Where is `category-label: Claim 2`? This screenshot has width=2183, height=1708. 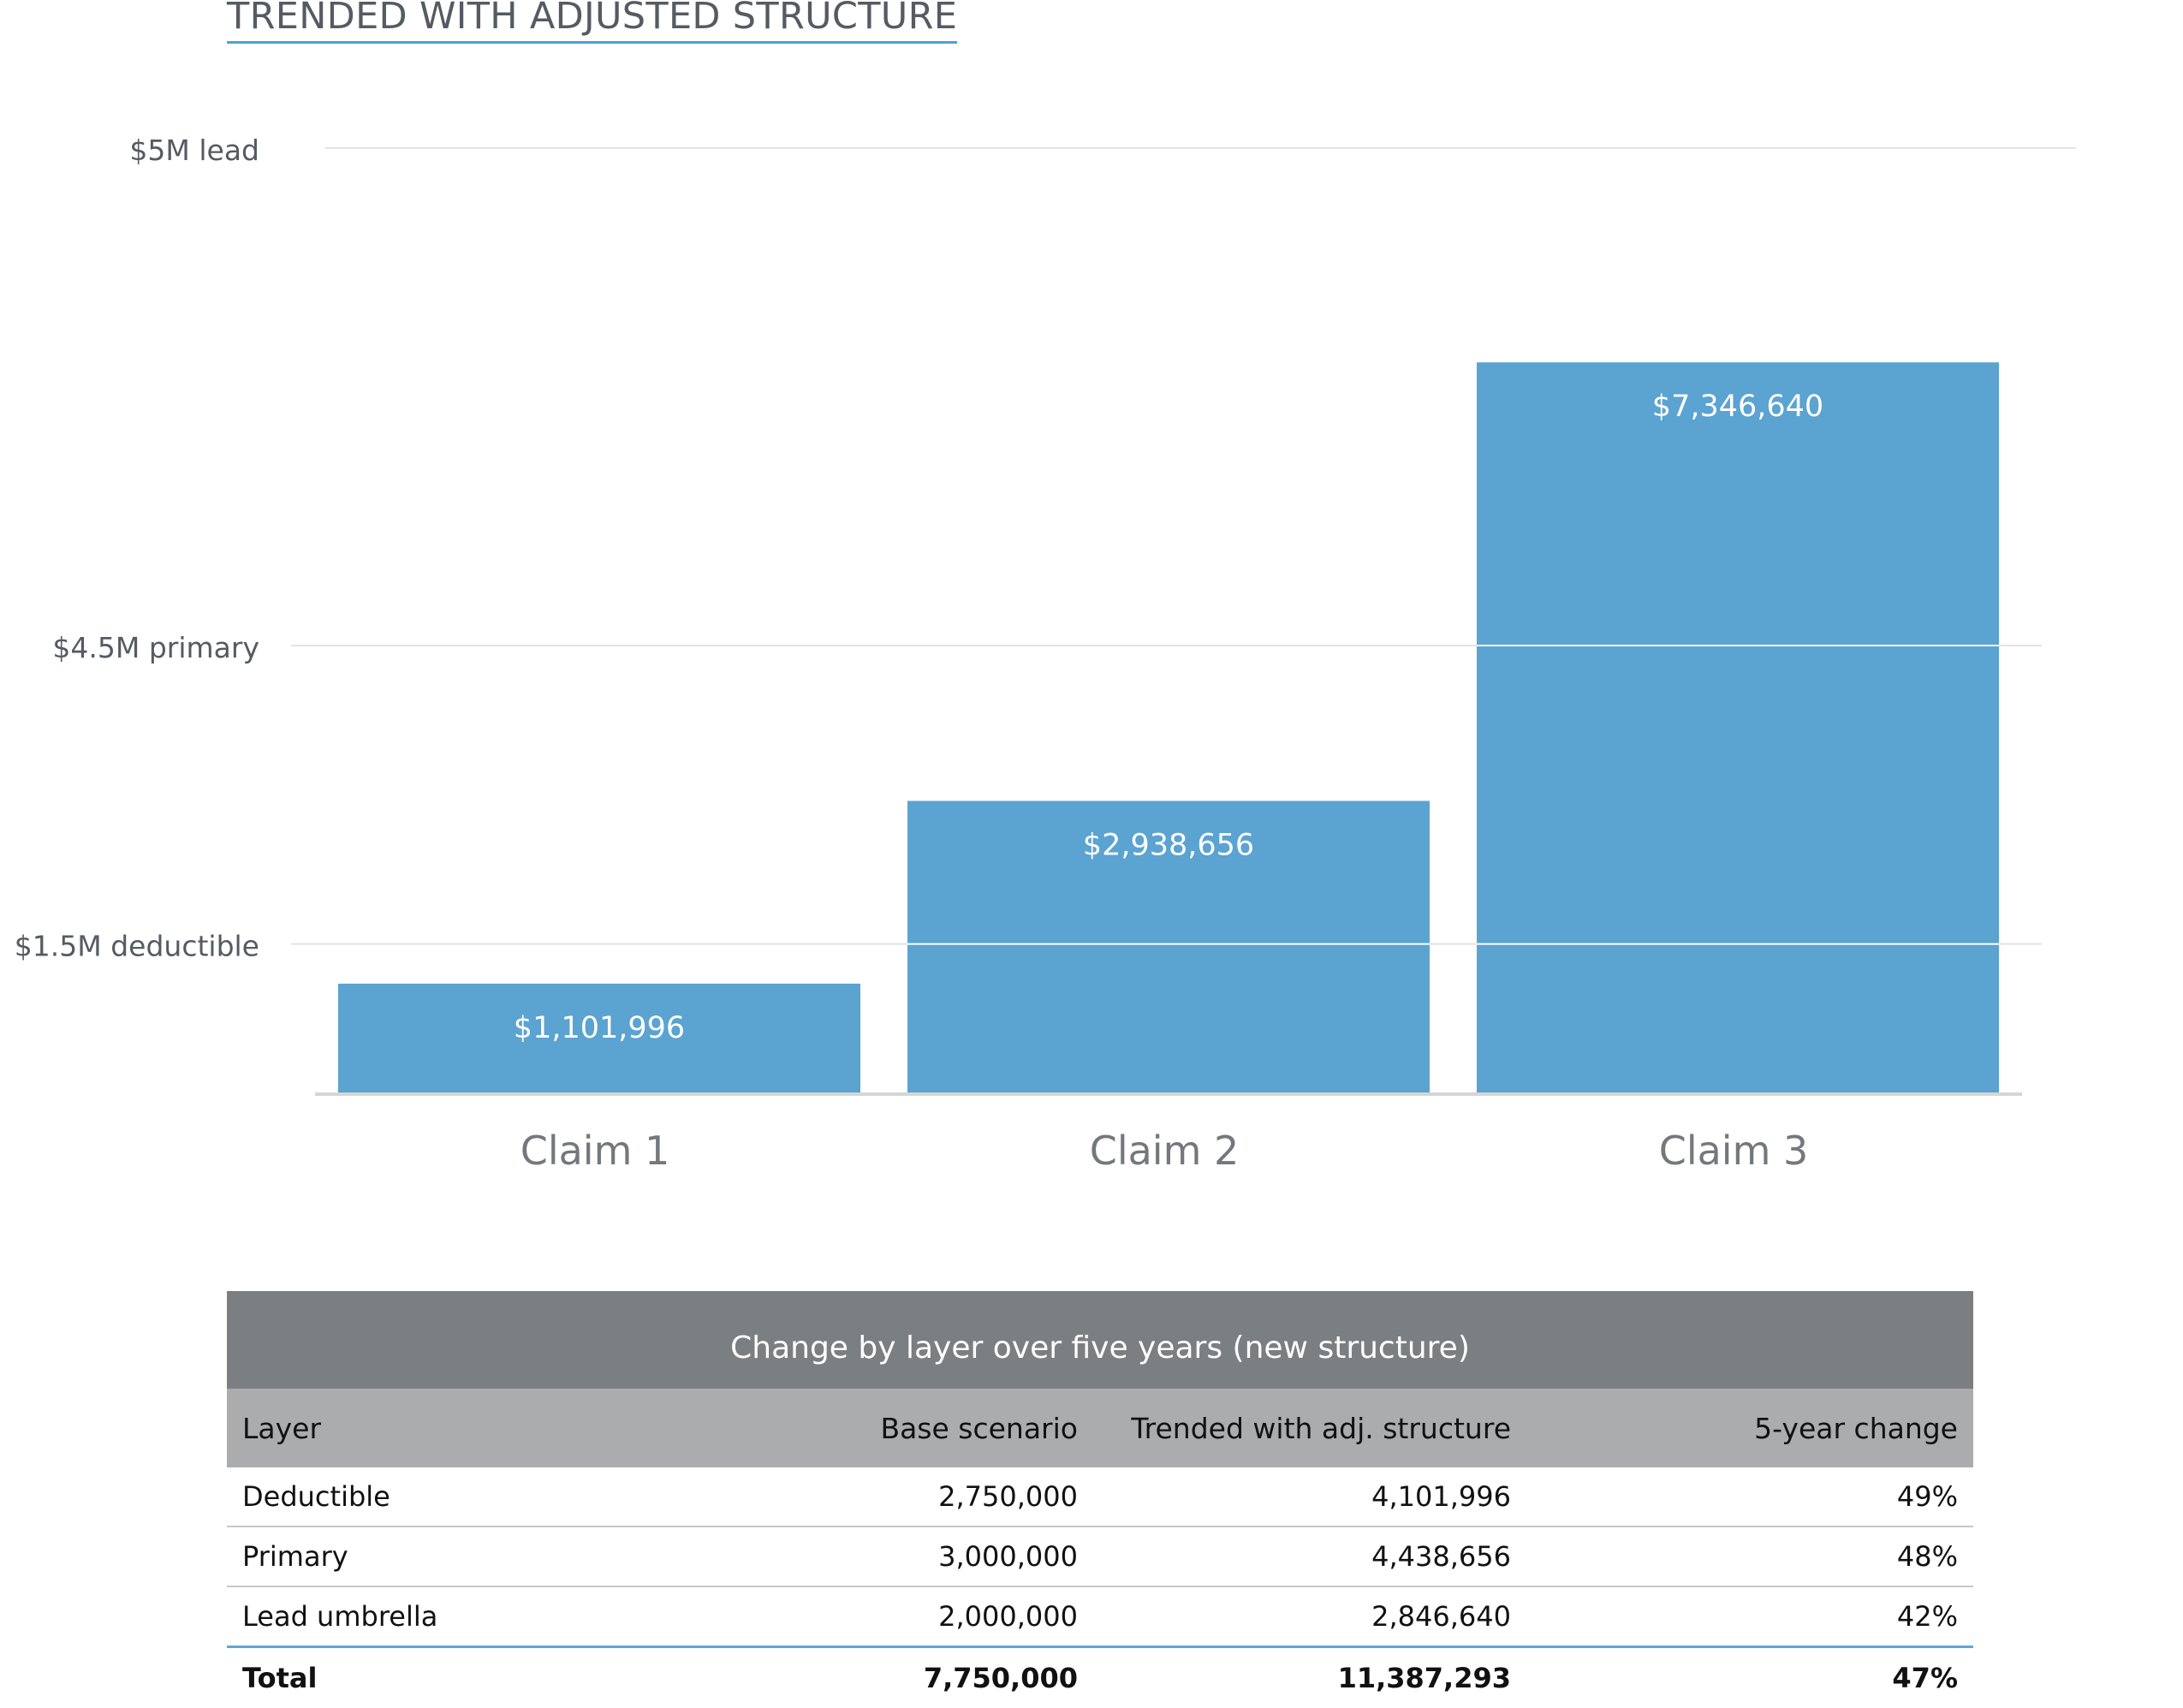 category-label: Claim 2 is located at coordinates (1165, 1151).